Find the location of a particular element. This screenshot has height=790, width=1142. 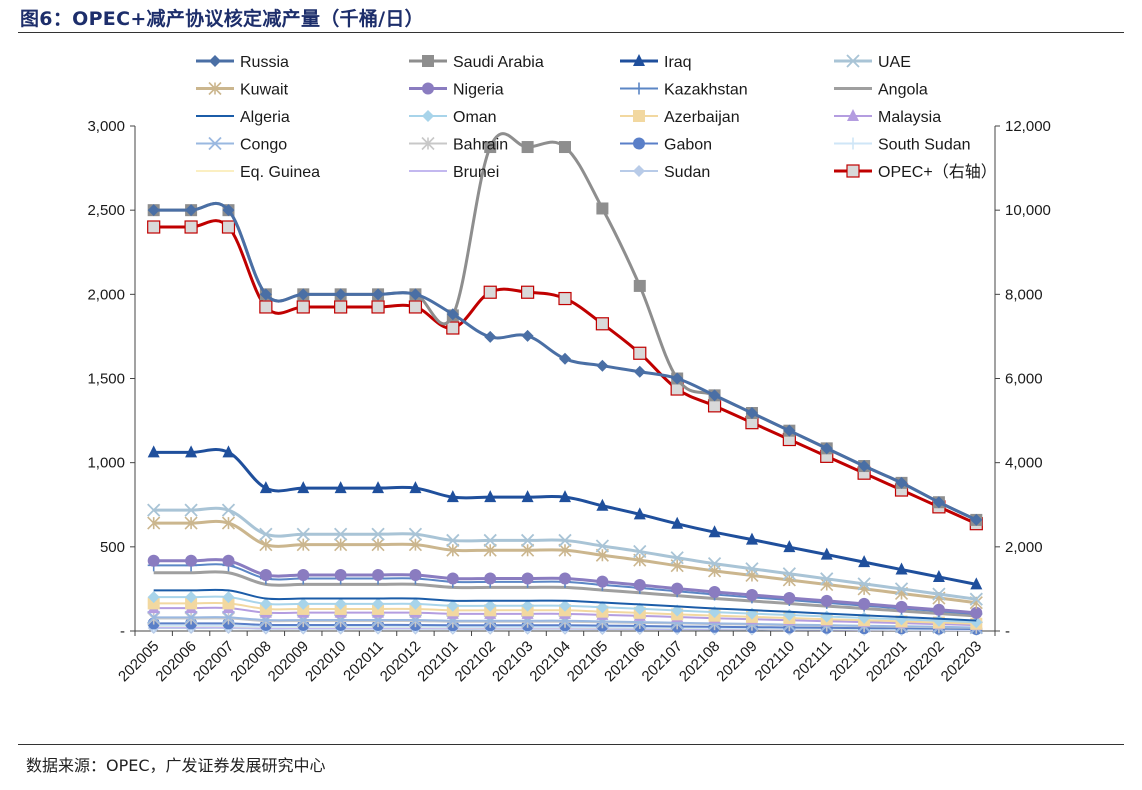

legend-marker-sudan is located at coordinates (639, 171).